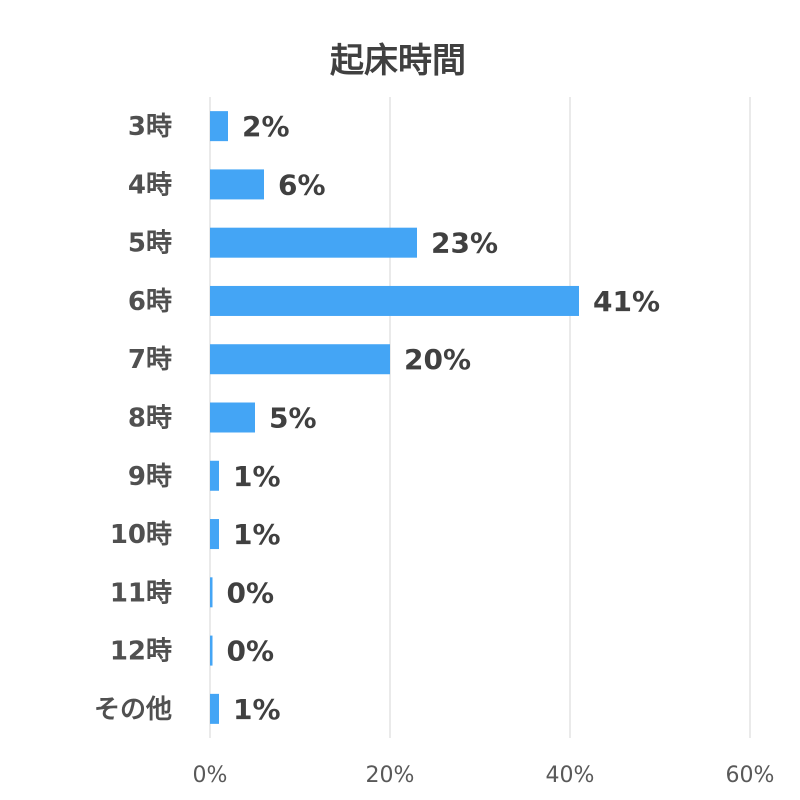 Image resolution: width=800 pixels, height=800 pixels. What do you see at coordinates (302, 184) in the screenshot?
I see `data-label: 6%` at bounding box center [302, 184].